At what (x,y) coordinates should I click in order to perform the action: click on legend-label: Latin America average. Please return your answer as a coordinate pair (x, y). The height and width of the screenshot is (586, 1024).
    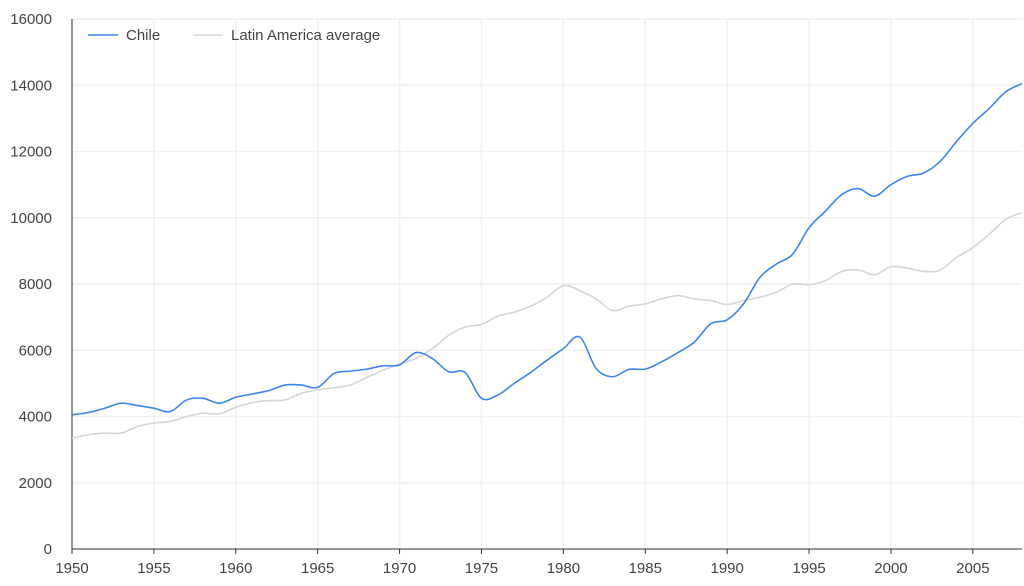
    Looking at the image, I should click on (305, 35).